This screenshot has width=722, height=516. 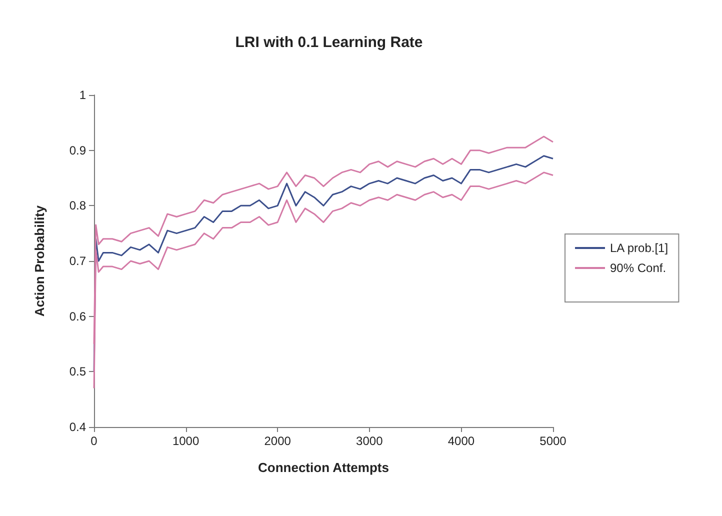 I want to click on y-tick-label: 0.4, so click(x=77, y=427).